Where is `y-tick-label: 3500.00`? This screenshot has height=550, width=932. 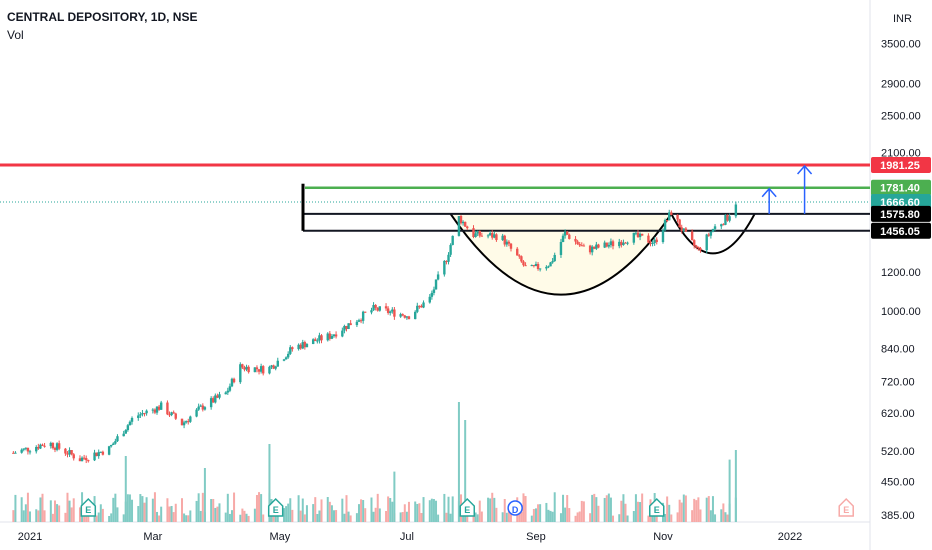
y-tick-label: 3500.00 is located at coordinates (901, 44).